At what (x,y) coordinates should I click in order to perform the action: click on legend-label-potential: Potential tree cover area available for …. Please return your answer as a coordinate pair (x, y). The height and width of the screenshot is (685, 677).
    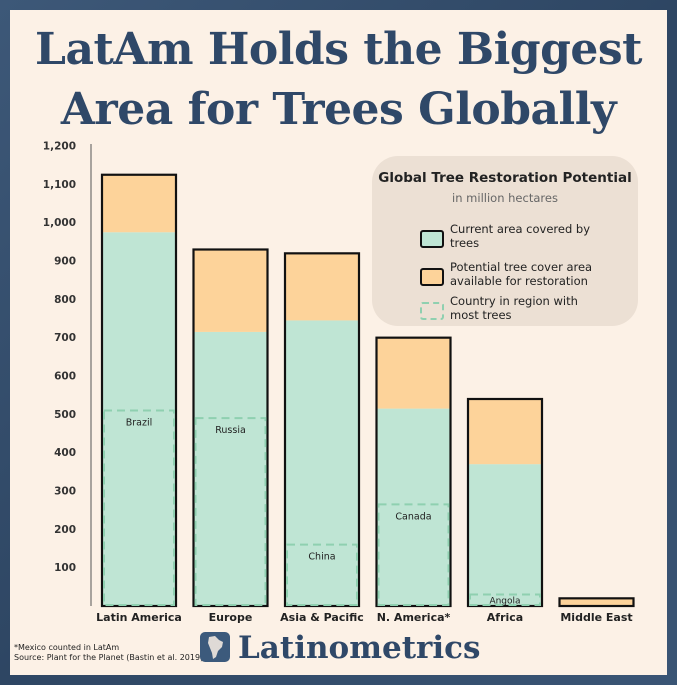
    Looking at the image, I should click on (521, 274).